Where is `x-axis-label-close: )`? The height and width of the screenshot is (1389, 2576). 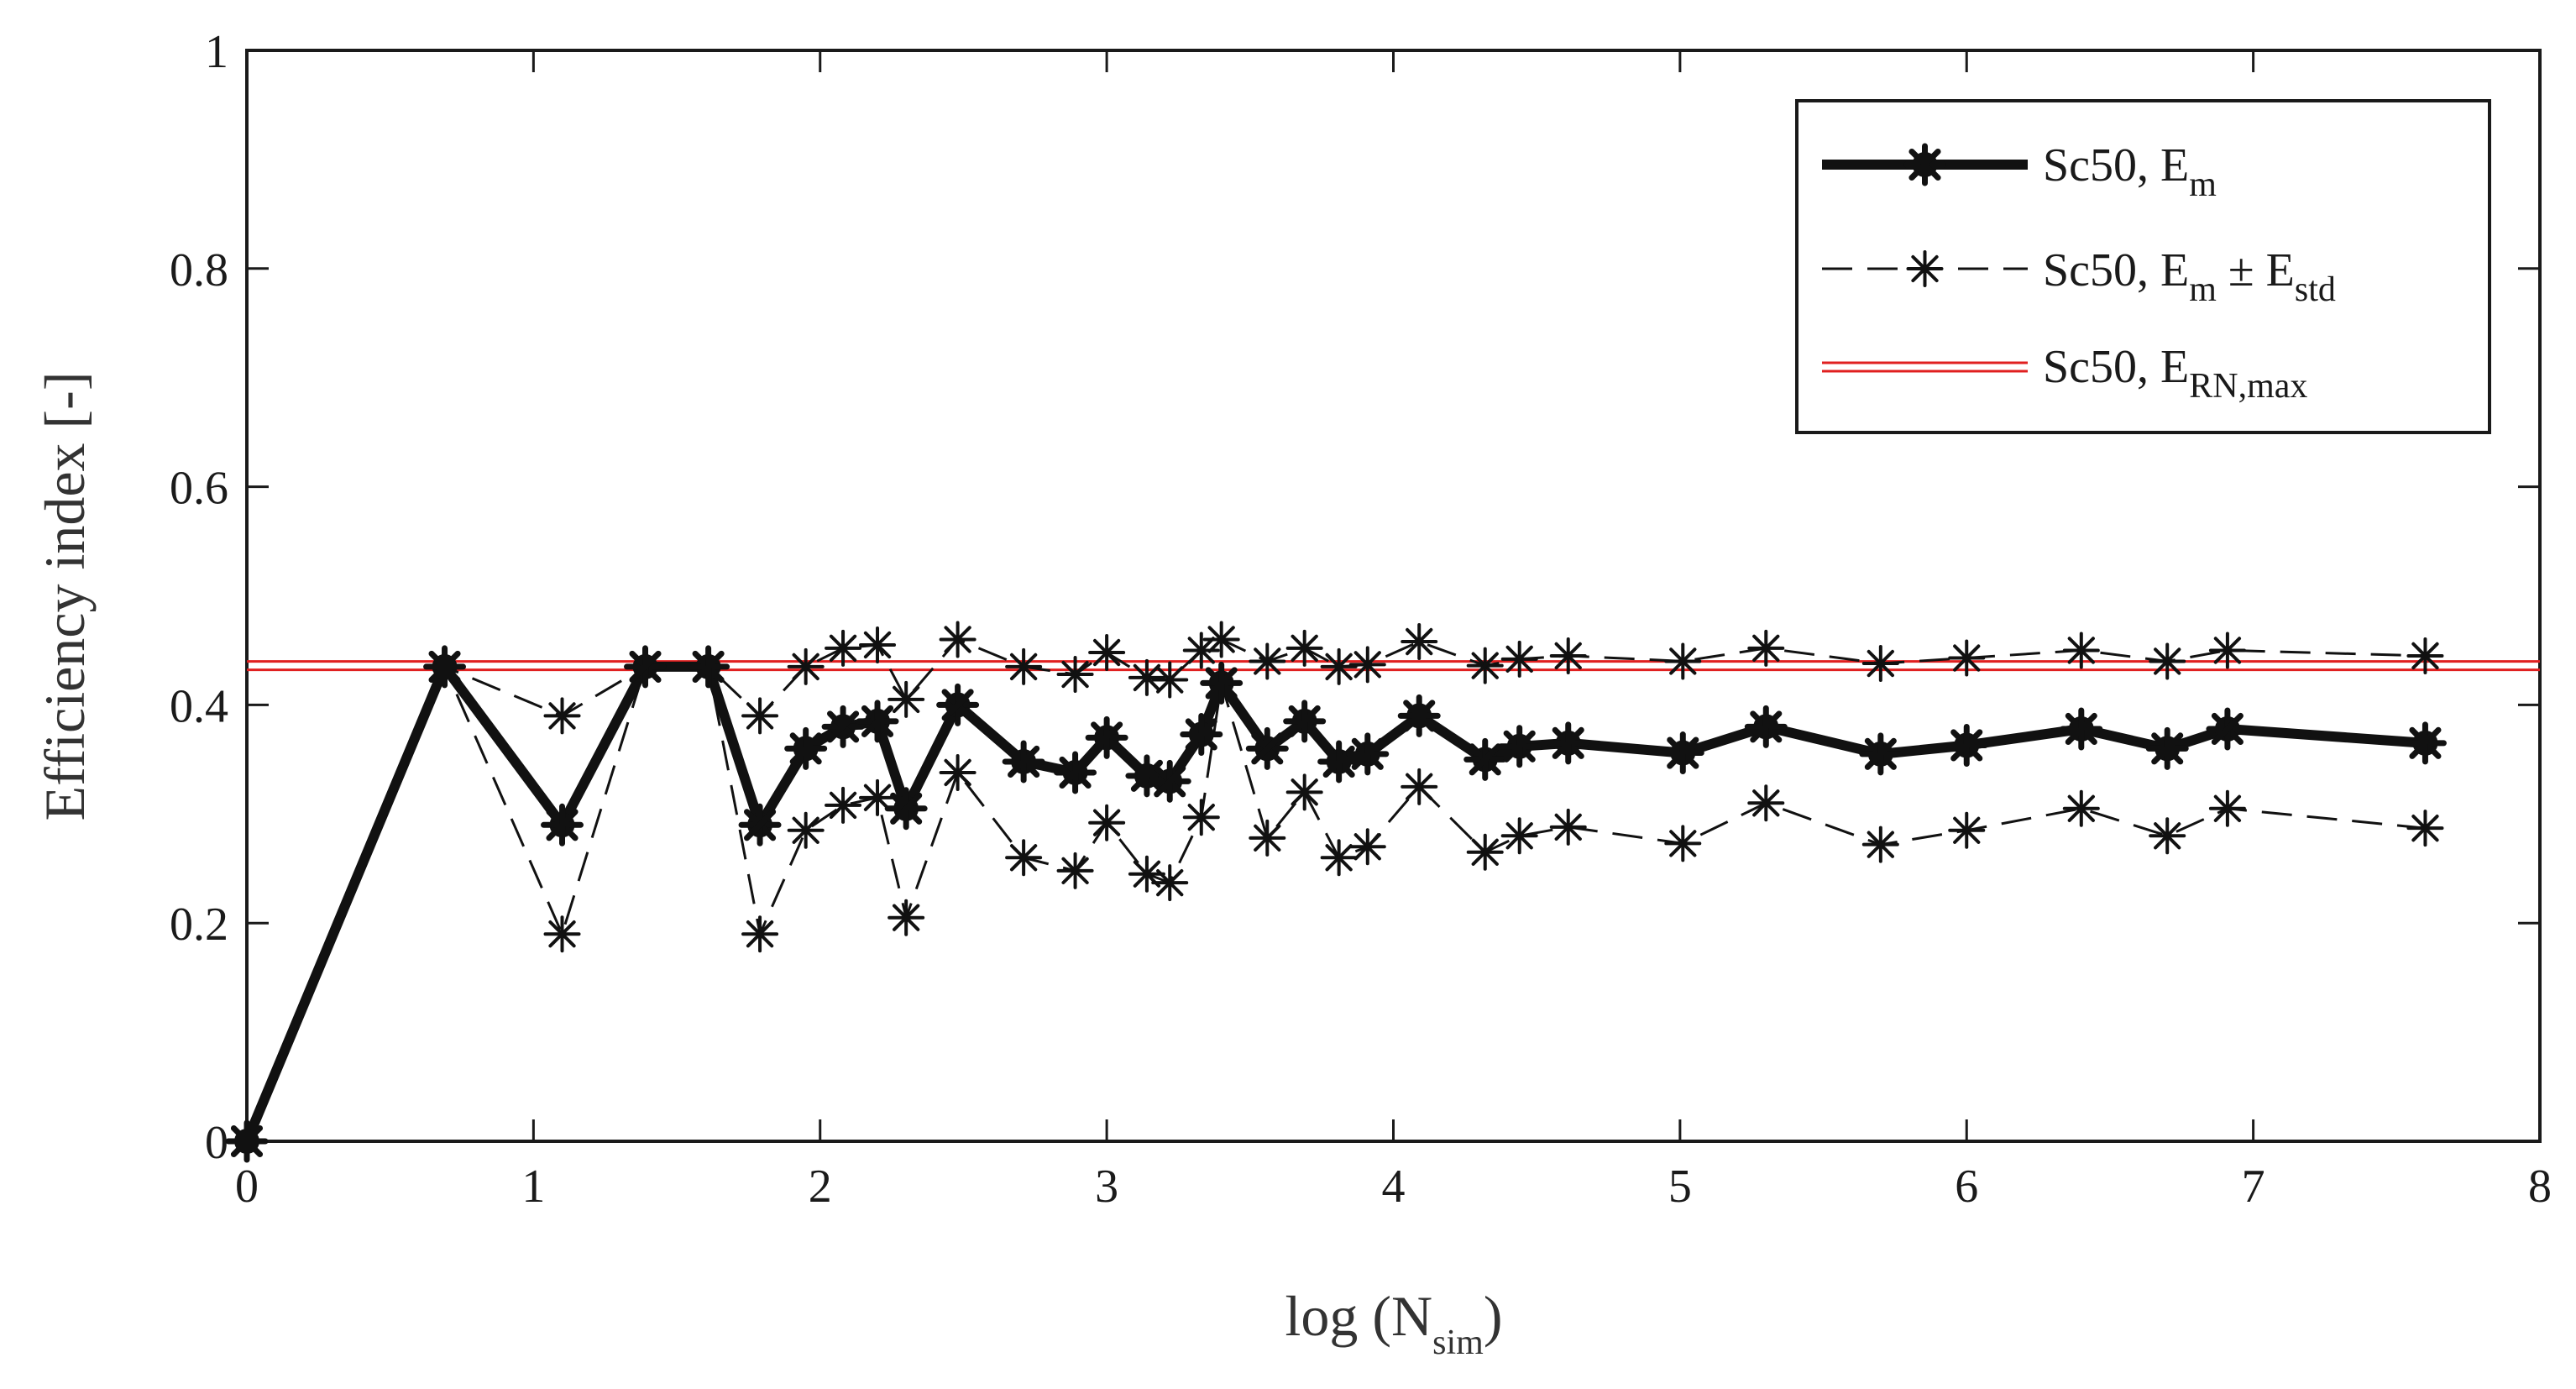 x-axis-label-close: ) is located at coordinates (1494, 1316).